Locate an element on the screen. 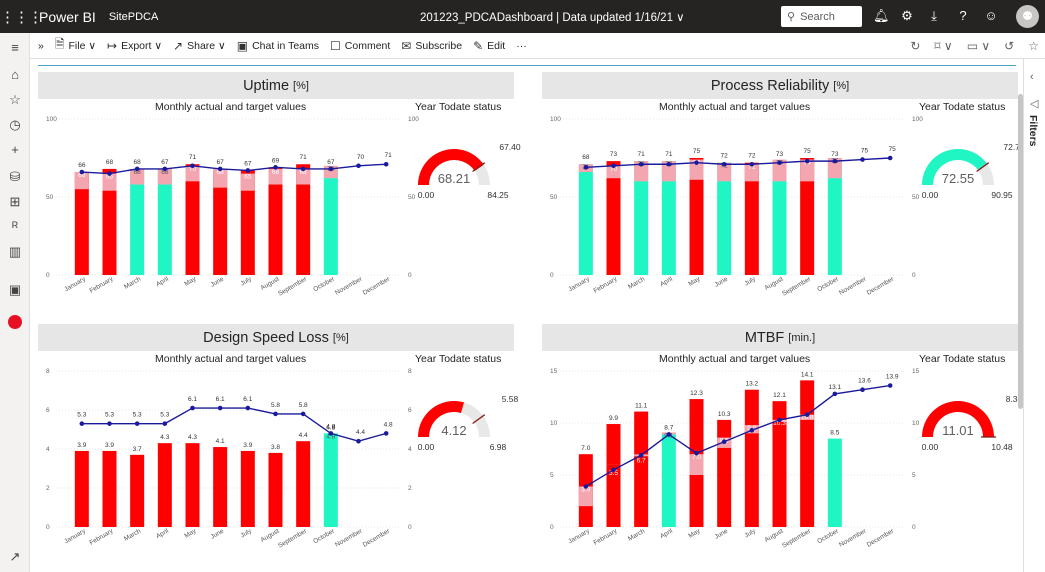 This screenshot has width=1045, height=572. create-plus-icon: + is located at coordinates (15, 149).